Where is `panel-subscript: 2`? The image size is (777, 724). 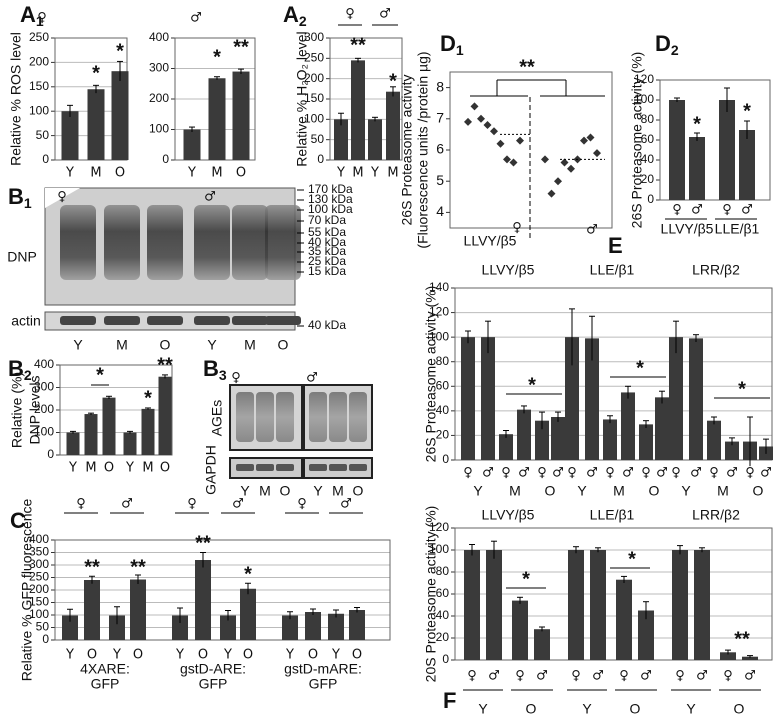
panel-subscript: 2 is located at coordinates (28, 375).